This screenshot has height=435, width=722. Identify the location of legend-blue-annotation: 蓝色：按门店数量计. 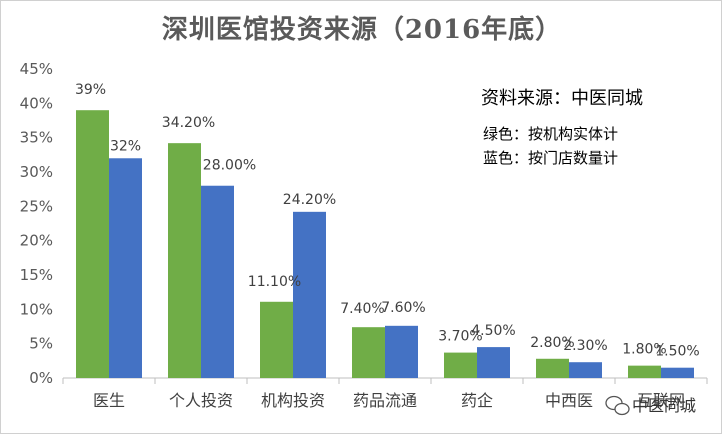
(550, 158).